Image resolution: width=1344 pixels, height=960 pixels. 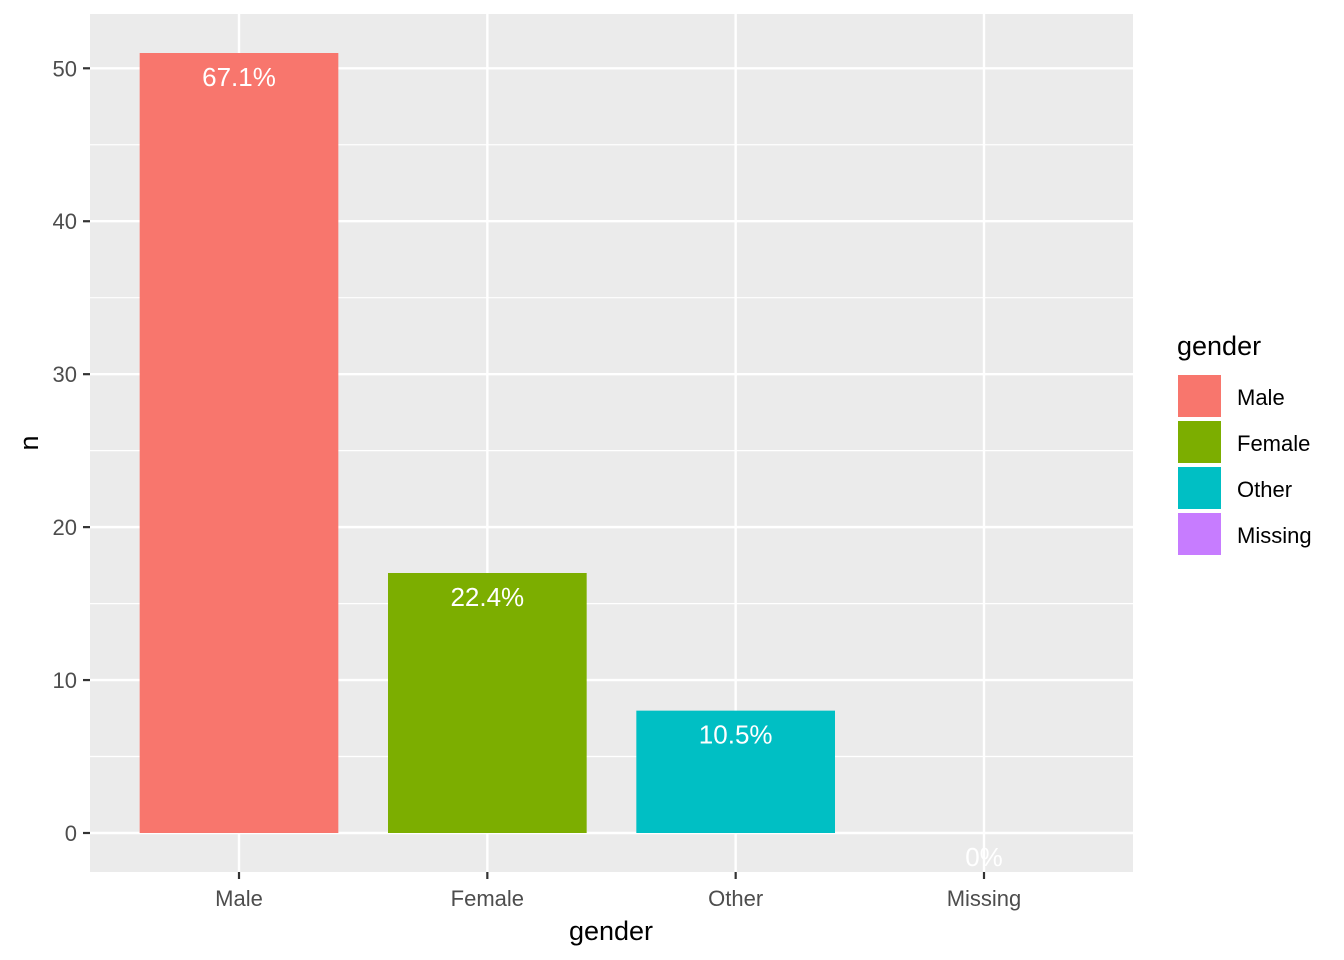 What do you see at coordinates (65, 221) in the screenshot?
I see `y-tick-label: 40` at bounding box center [65, 221].